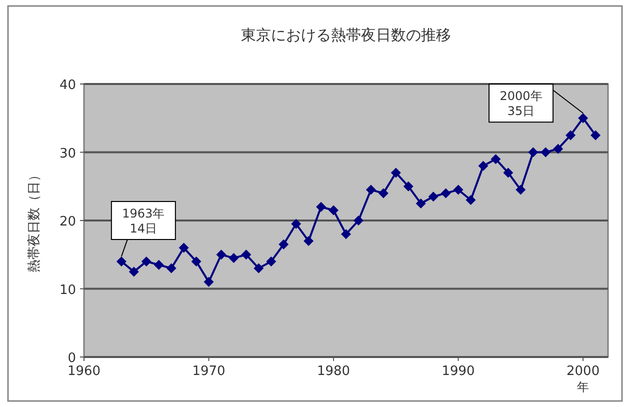  What do you see at coordinates (143, 221) in the screenshot?
I see `annotation: 1963年 14日` at bounding box center [143, 221].